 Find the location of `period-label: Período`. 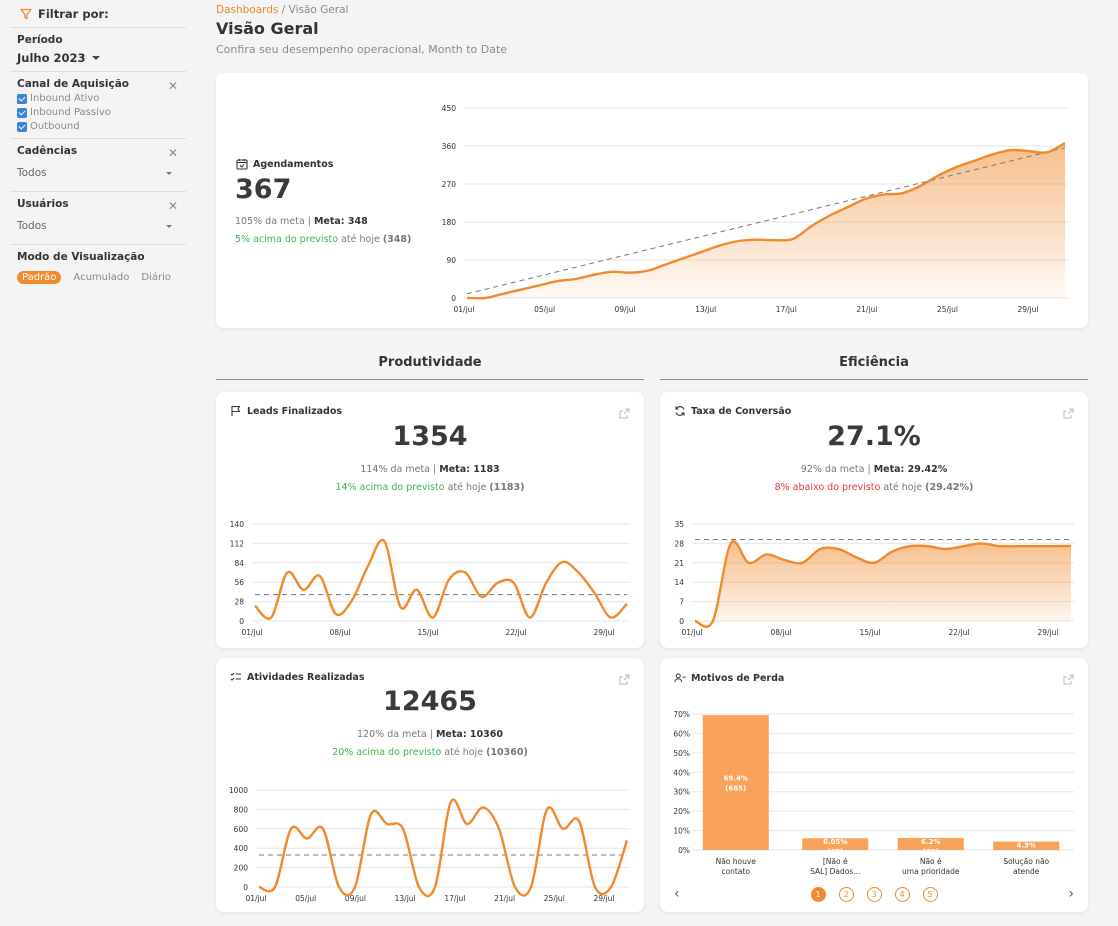

period-label: Período is located at coordinates (40, 40).